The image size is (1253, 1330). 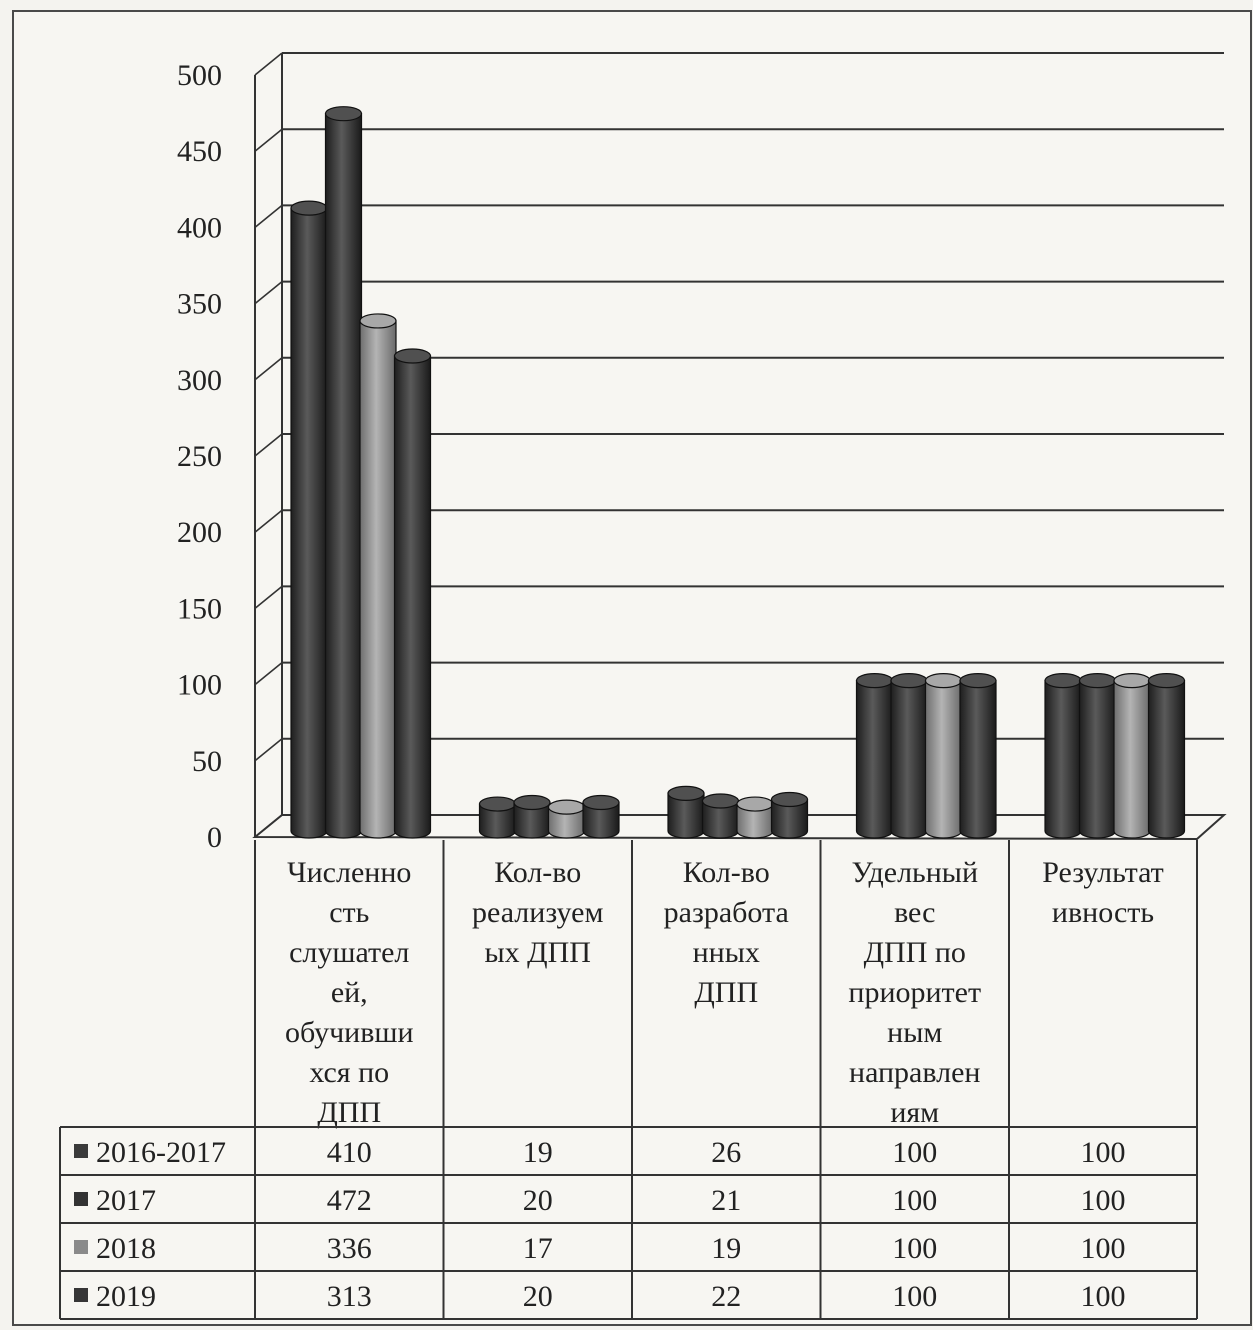 I want to click on y-tick-label: 200, so click(x=199, y=532).